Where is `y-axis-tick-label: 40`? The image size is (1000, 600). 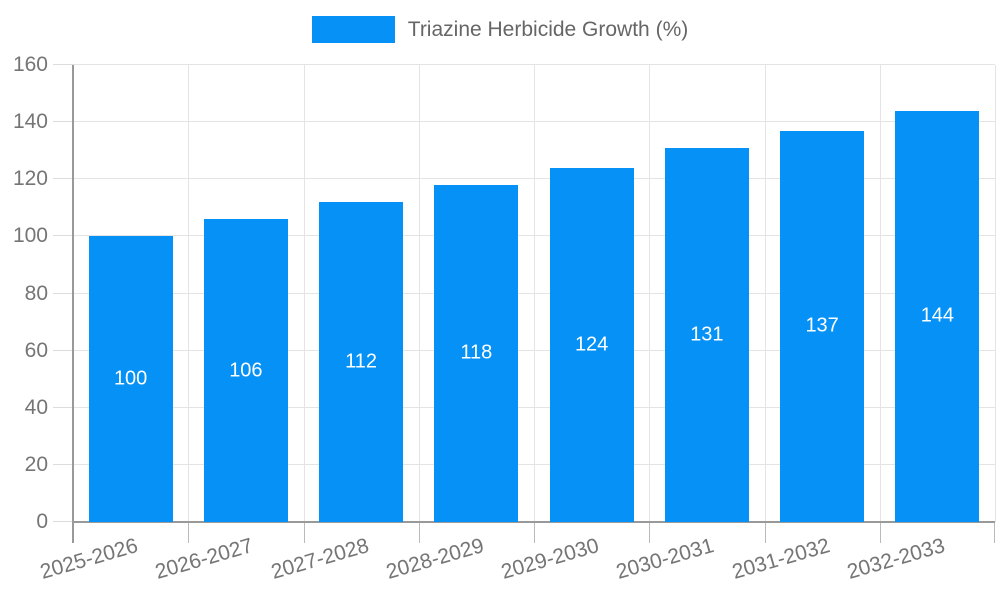
y-axis-tick-label: 40 is located at coordinates (36, 407).